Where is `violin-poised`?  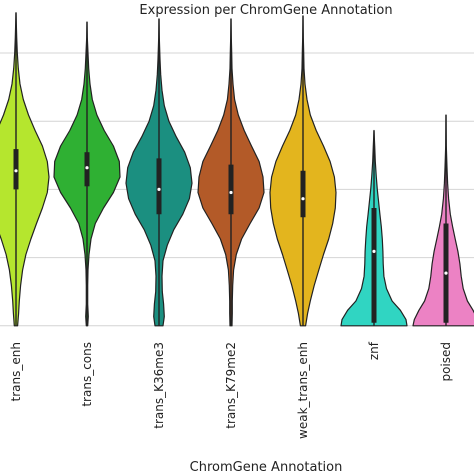
violin-poised is located at coordinates (443, 220).